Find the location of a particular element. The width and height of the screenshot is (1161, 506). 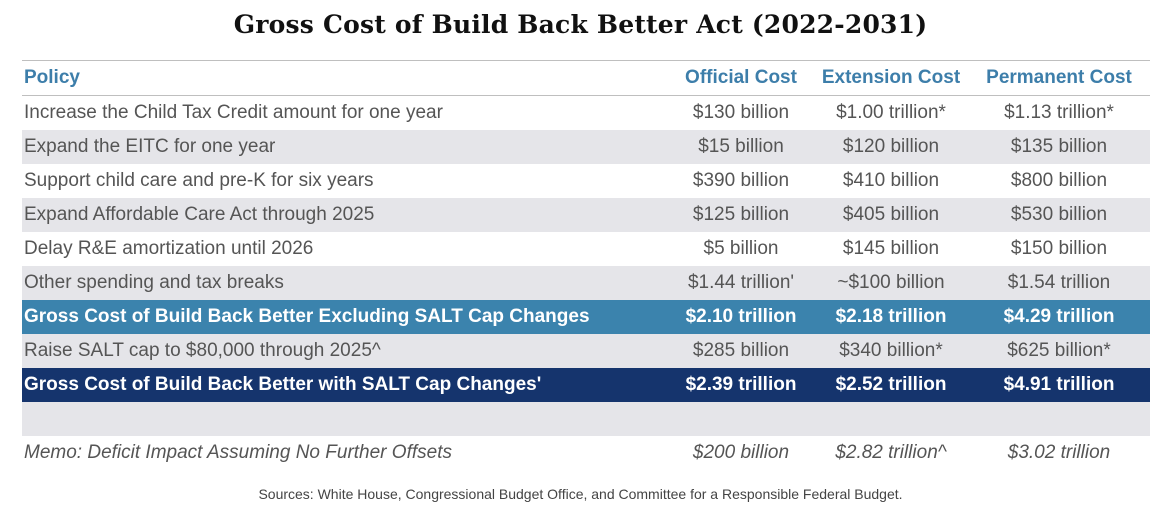

permanent-cost-cell: $625 billion* is located at coordinates (1059, 350).